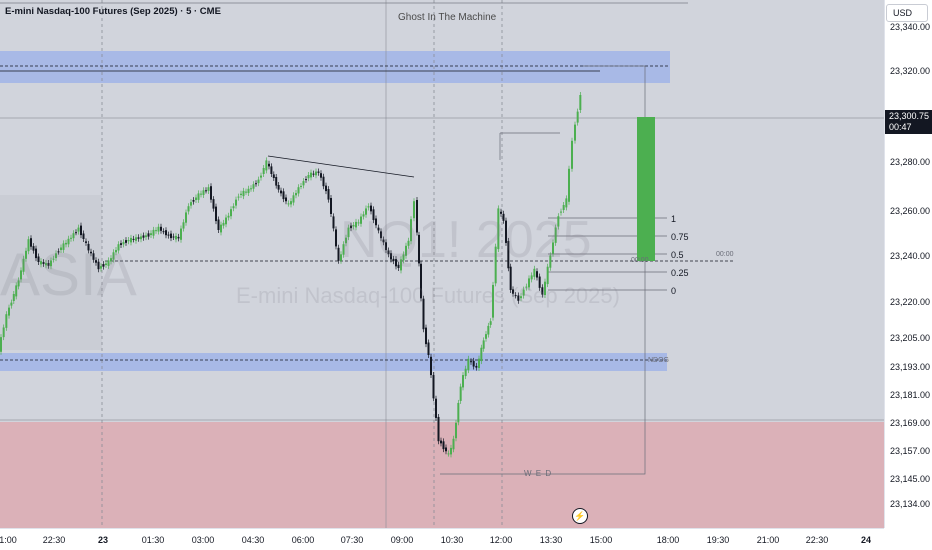 This screenshot has height=550, width=932. Describe the element at coordinates (908, 539) in the screenshot. I see `axis-corner` at that location.